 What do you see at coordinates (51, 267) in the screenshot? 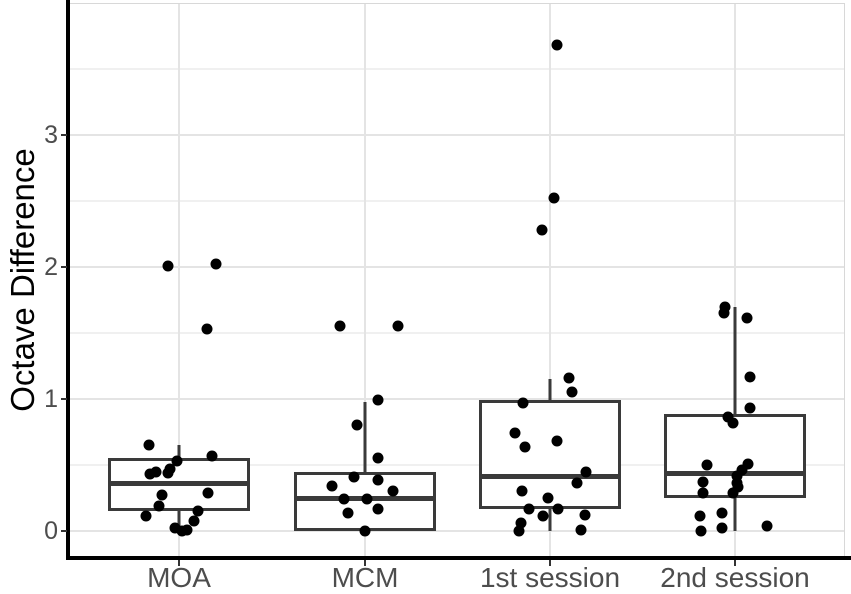
I see `y-axis-tick-label: 2` at bounding box center [51, 267].